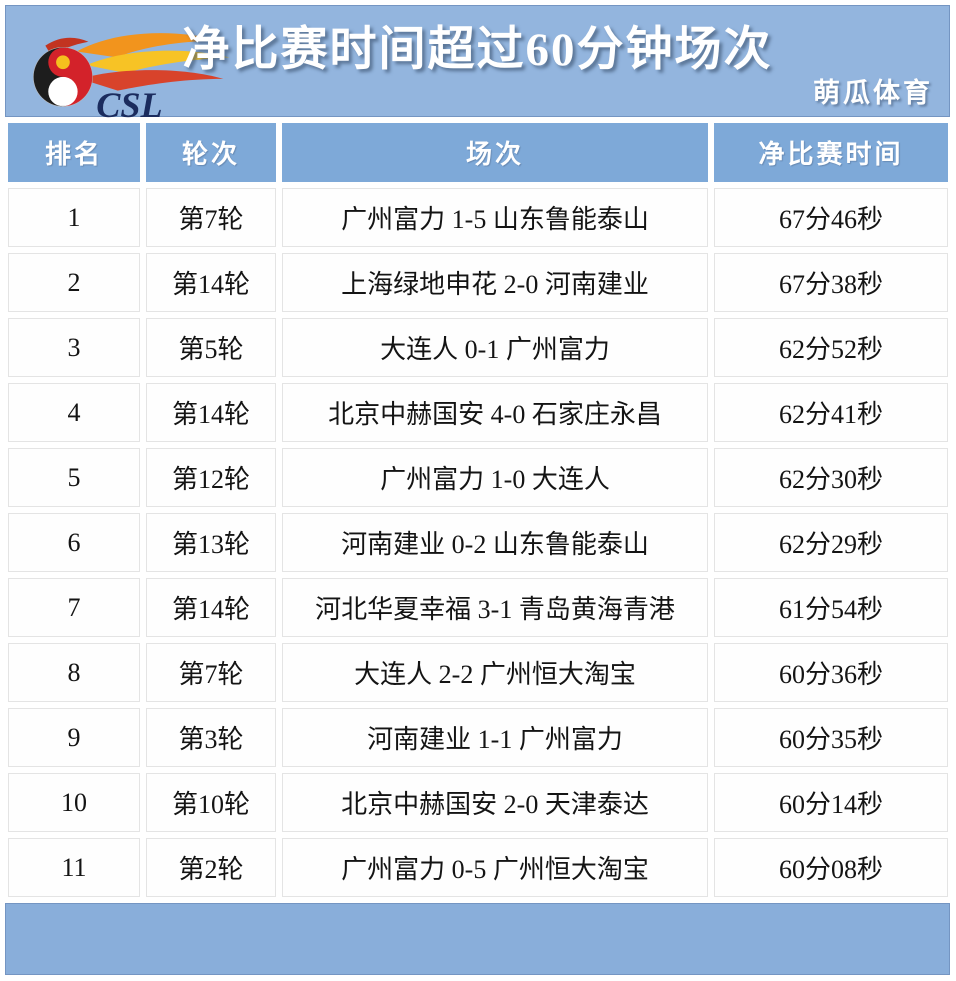 Image resolution: width=956 pixels, height=981 pixels. What do you see at coordinates (873, 93) in the screenshot?
I see `brand-label: 萌瓜体育` at bounding box center [873, 93].